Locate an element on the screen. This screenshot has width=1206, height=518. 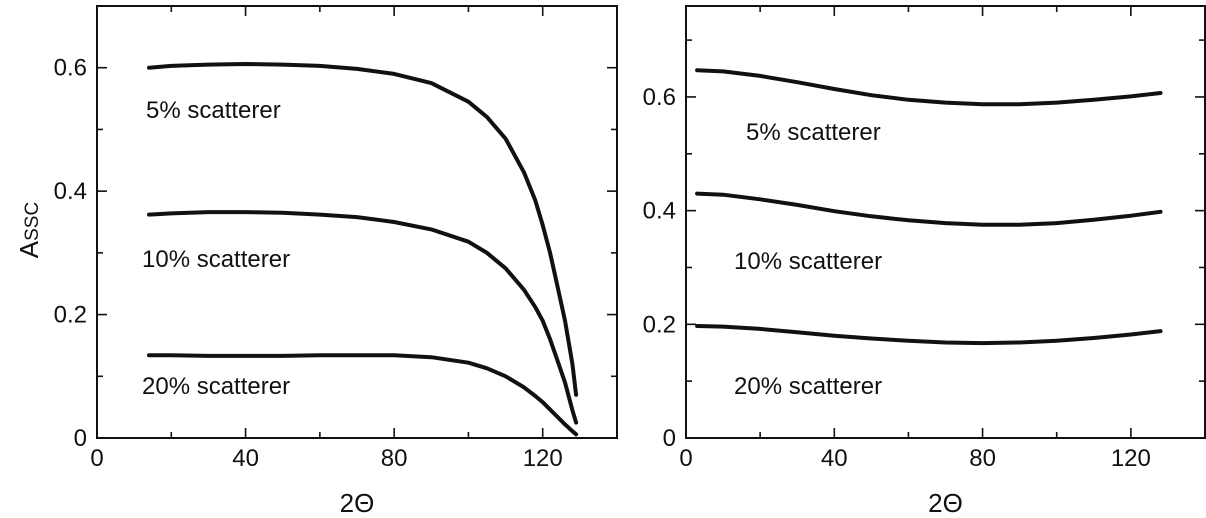
y-axis-title: ASSC is located at coordinates (29, 230).